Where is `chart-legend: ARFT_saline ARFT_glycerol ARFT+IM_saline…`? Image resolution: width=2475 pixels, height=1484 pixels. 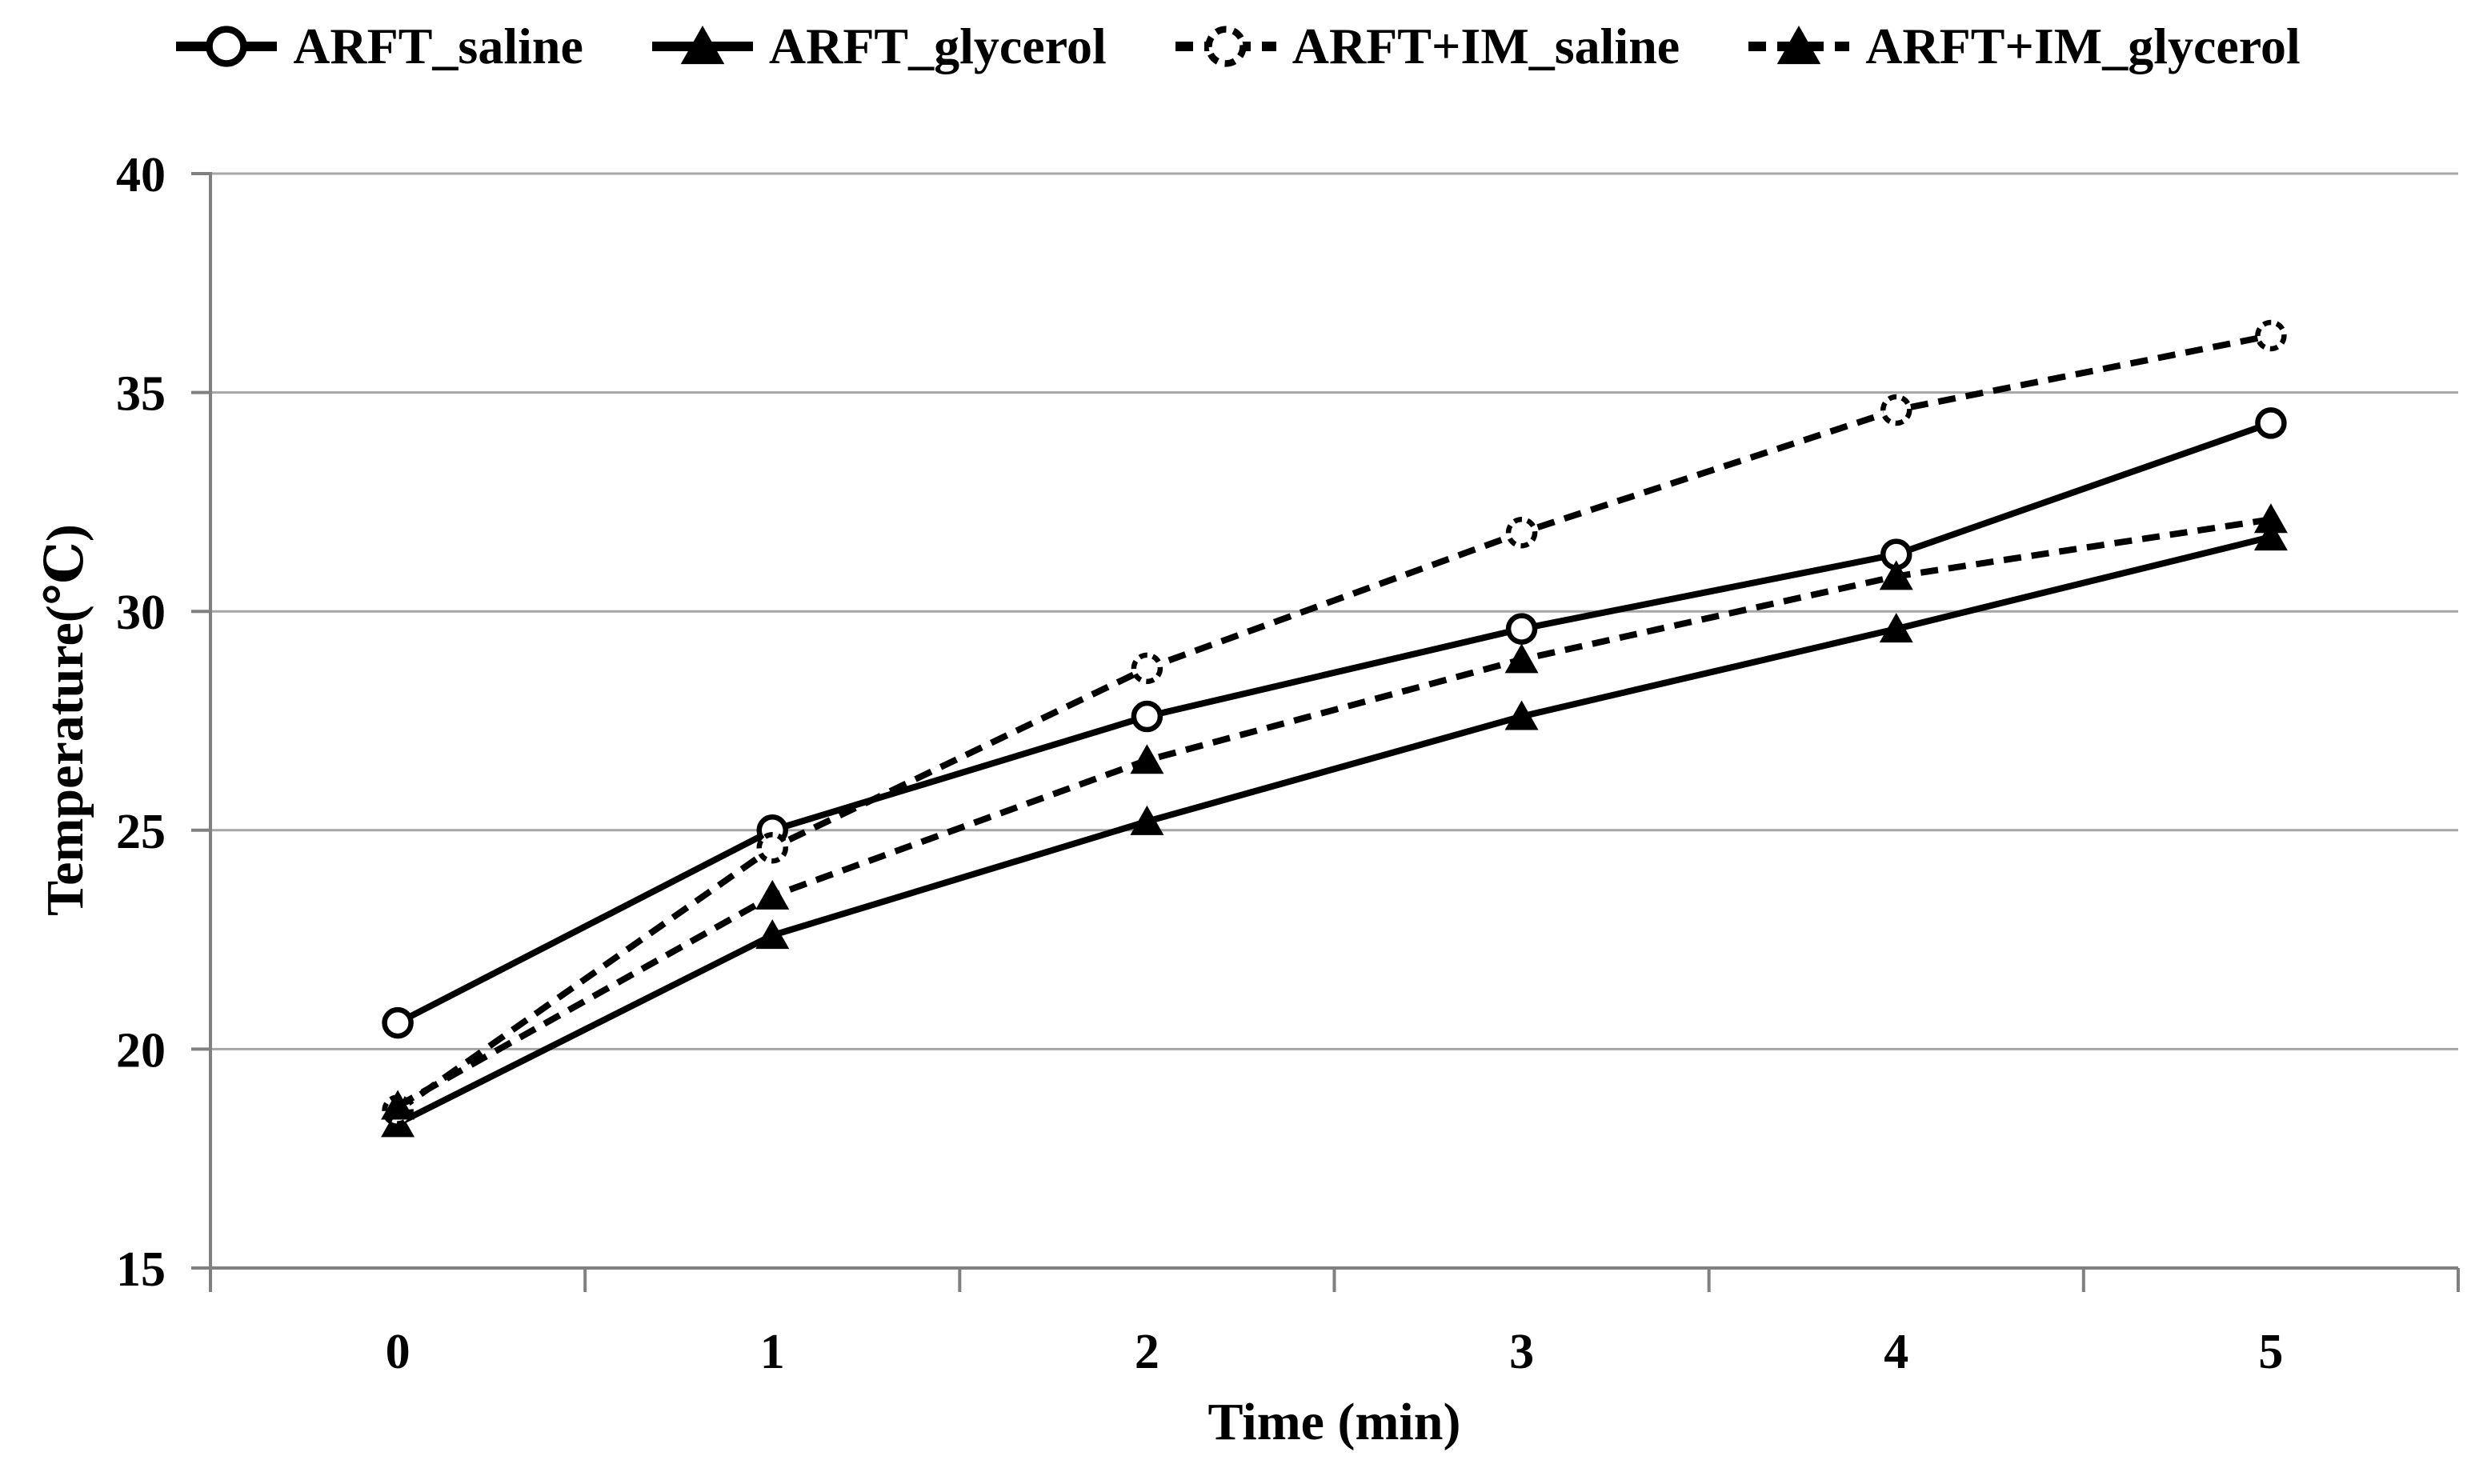 chart-legend: ARFT_saline ARFT_glycerol ARFT+IM_saline… is located at coordinates (1237, 46).